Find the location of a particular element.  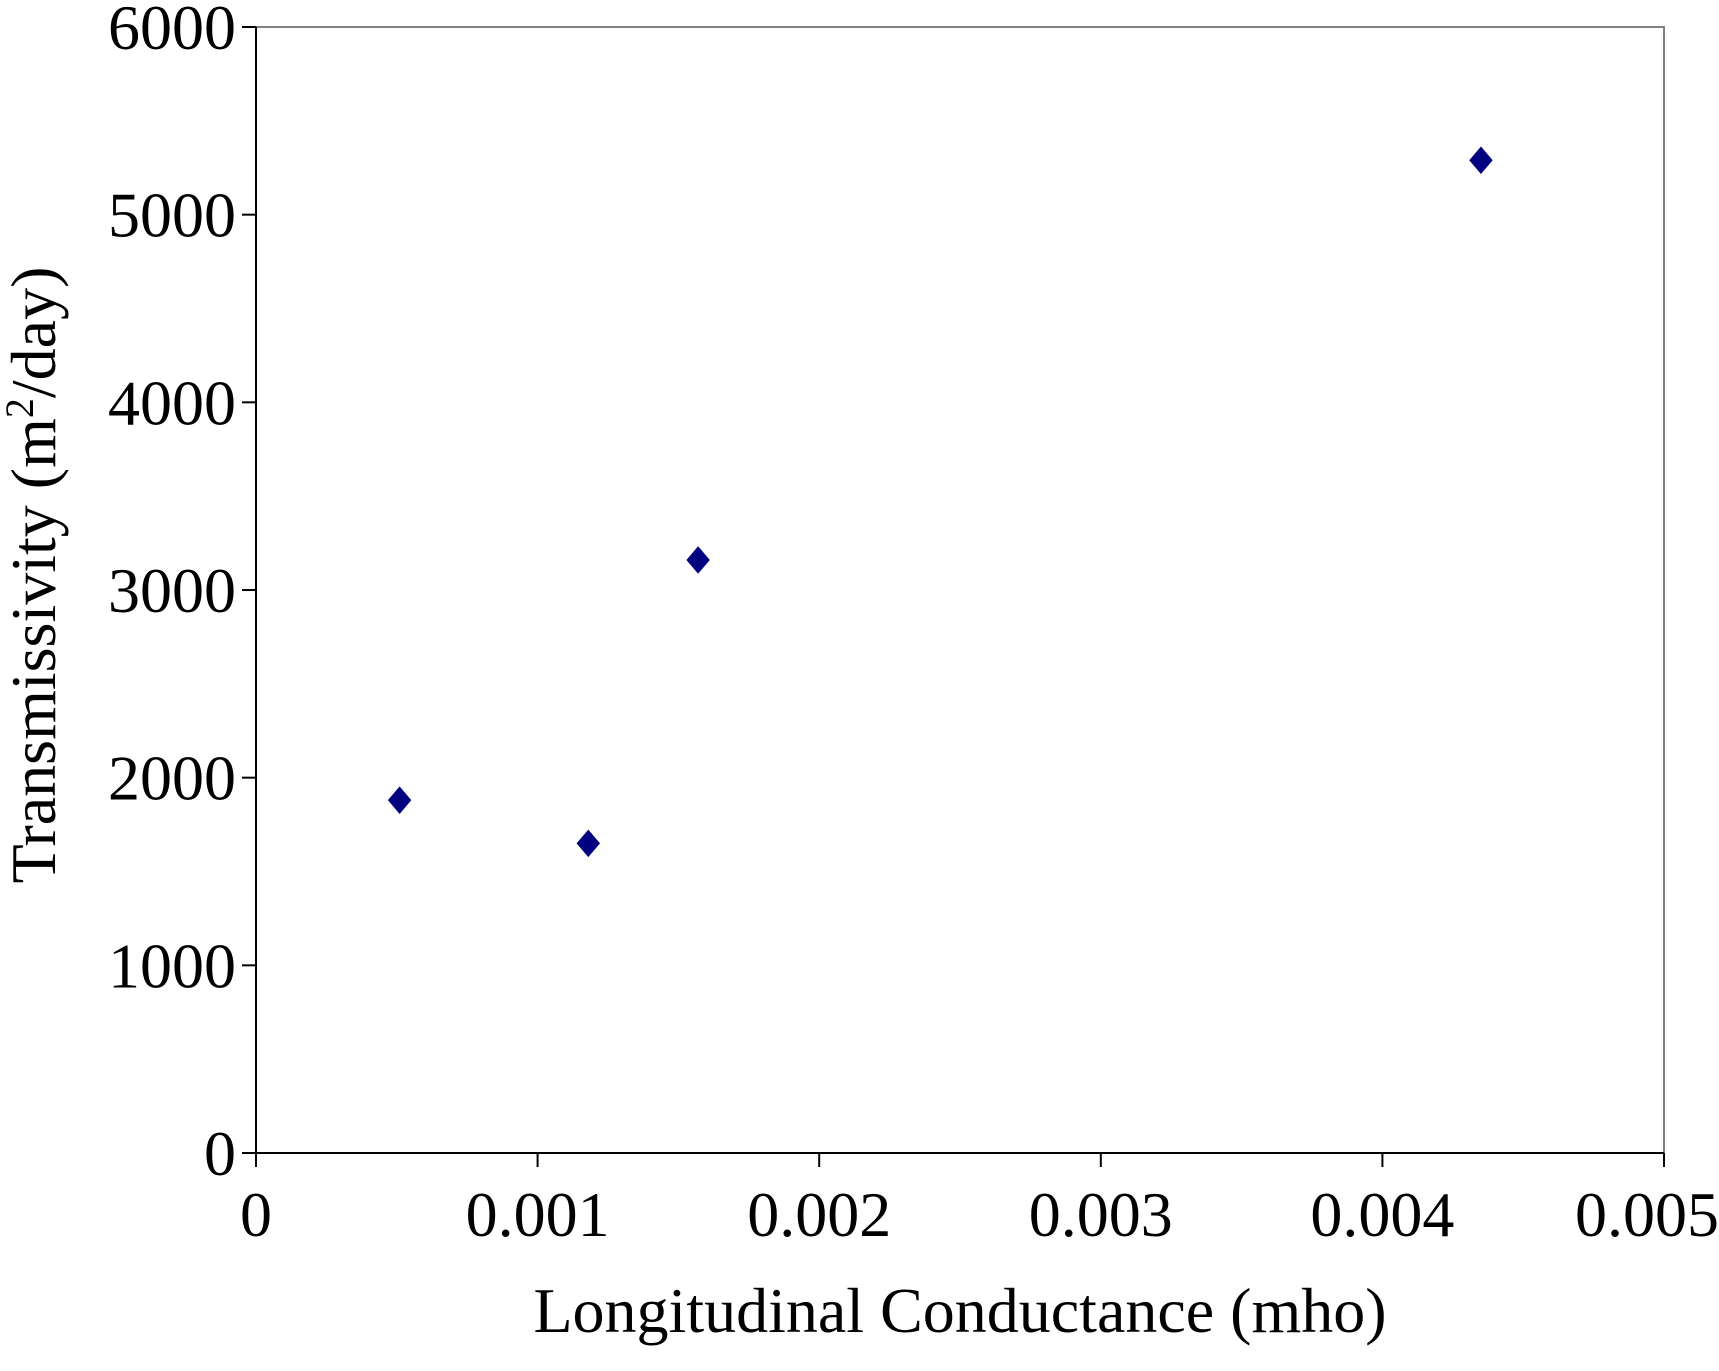

y-tick-label: 1000 is located at coordinates (172, 965).